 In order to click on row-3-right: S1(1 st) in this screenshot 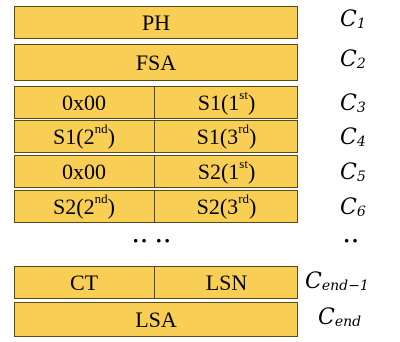, I will do `click(226, 100)`.